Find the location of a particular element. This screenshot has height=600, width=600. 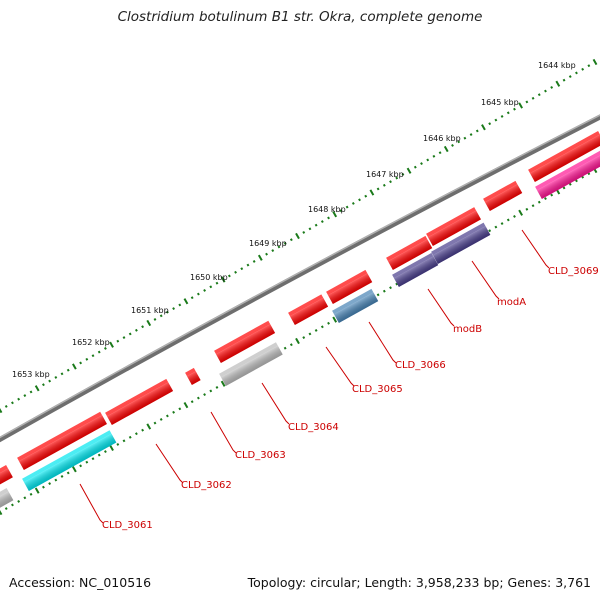

tick-label: 1652 kbp is located at coordinates (91, 342).